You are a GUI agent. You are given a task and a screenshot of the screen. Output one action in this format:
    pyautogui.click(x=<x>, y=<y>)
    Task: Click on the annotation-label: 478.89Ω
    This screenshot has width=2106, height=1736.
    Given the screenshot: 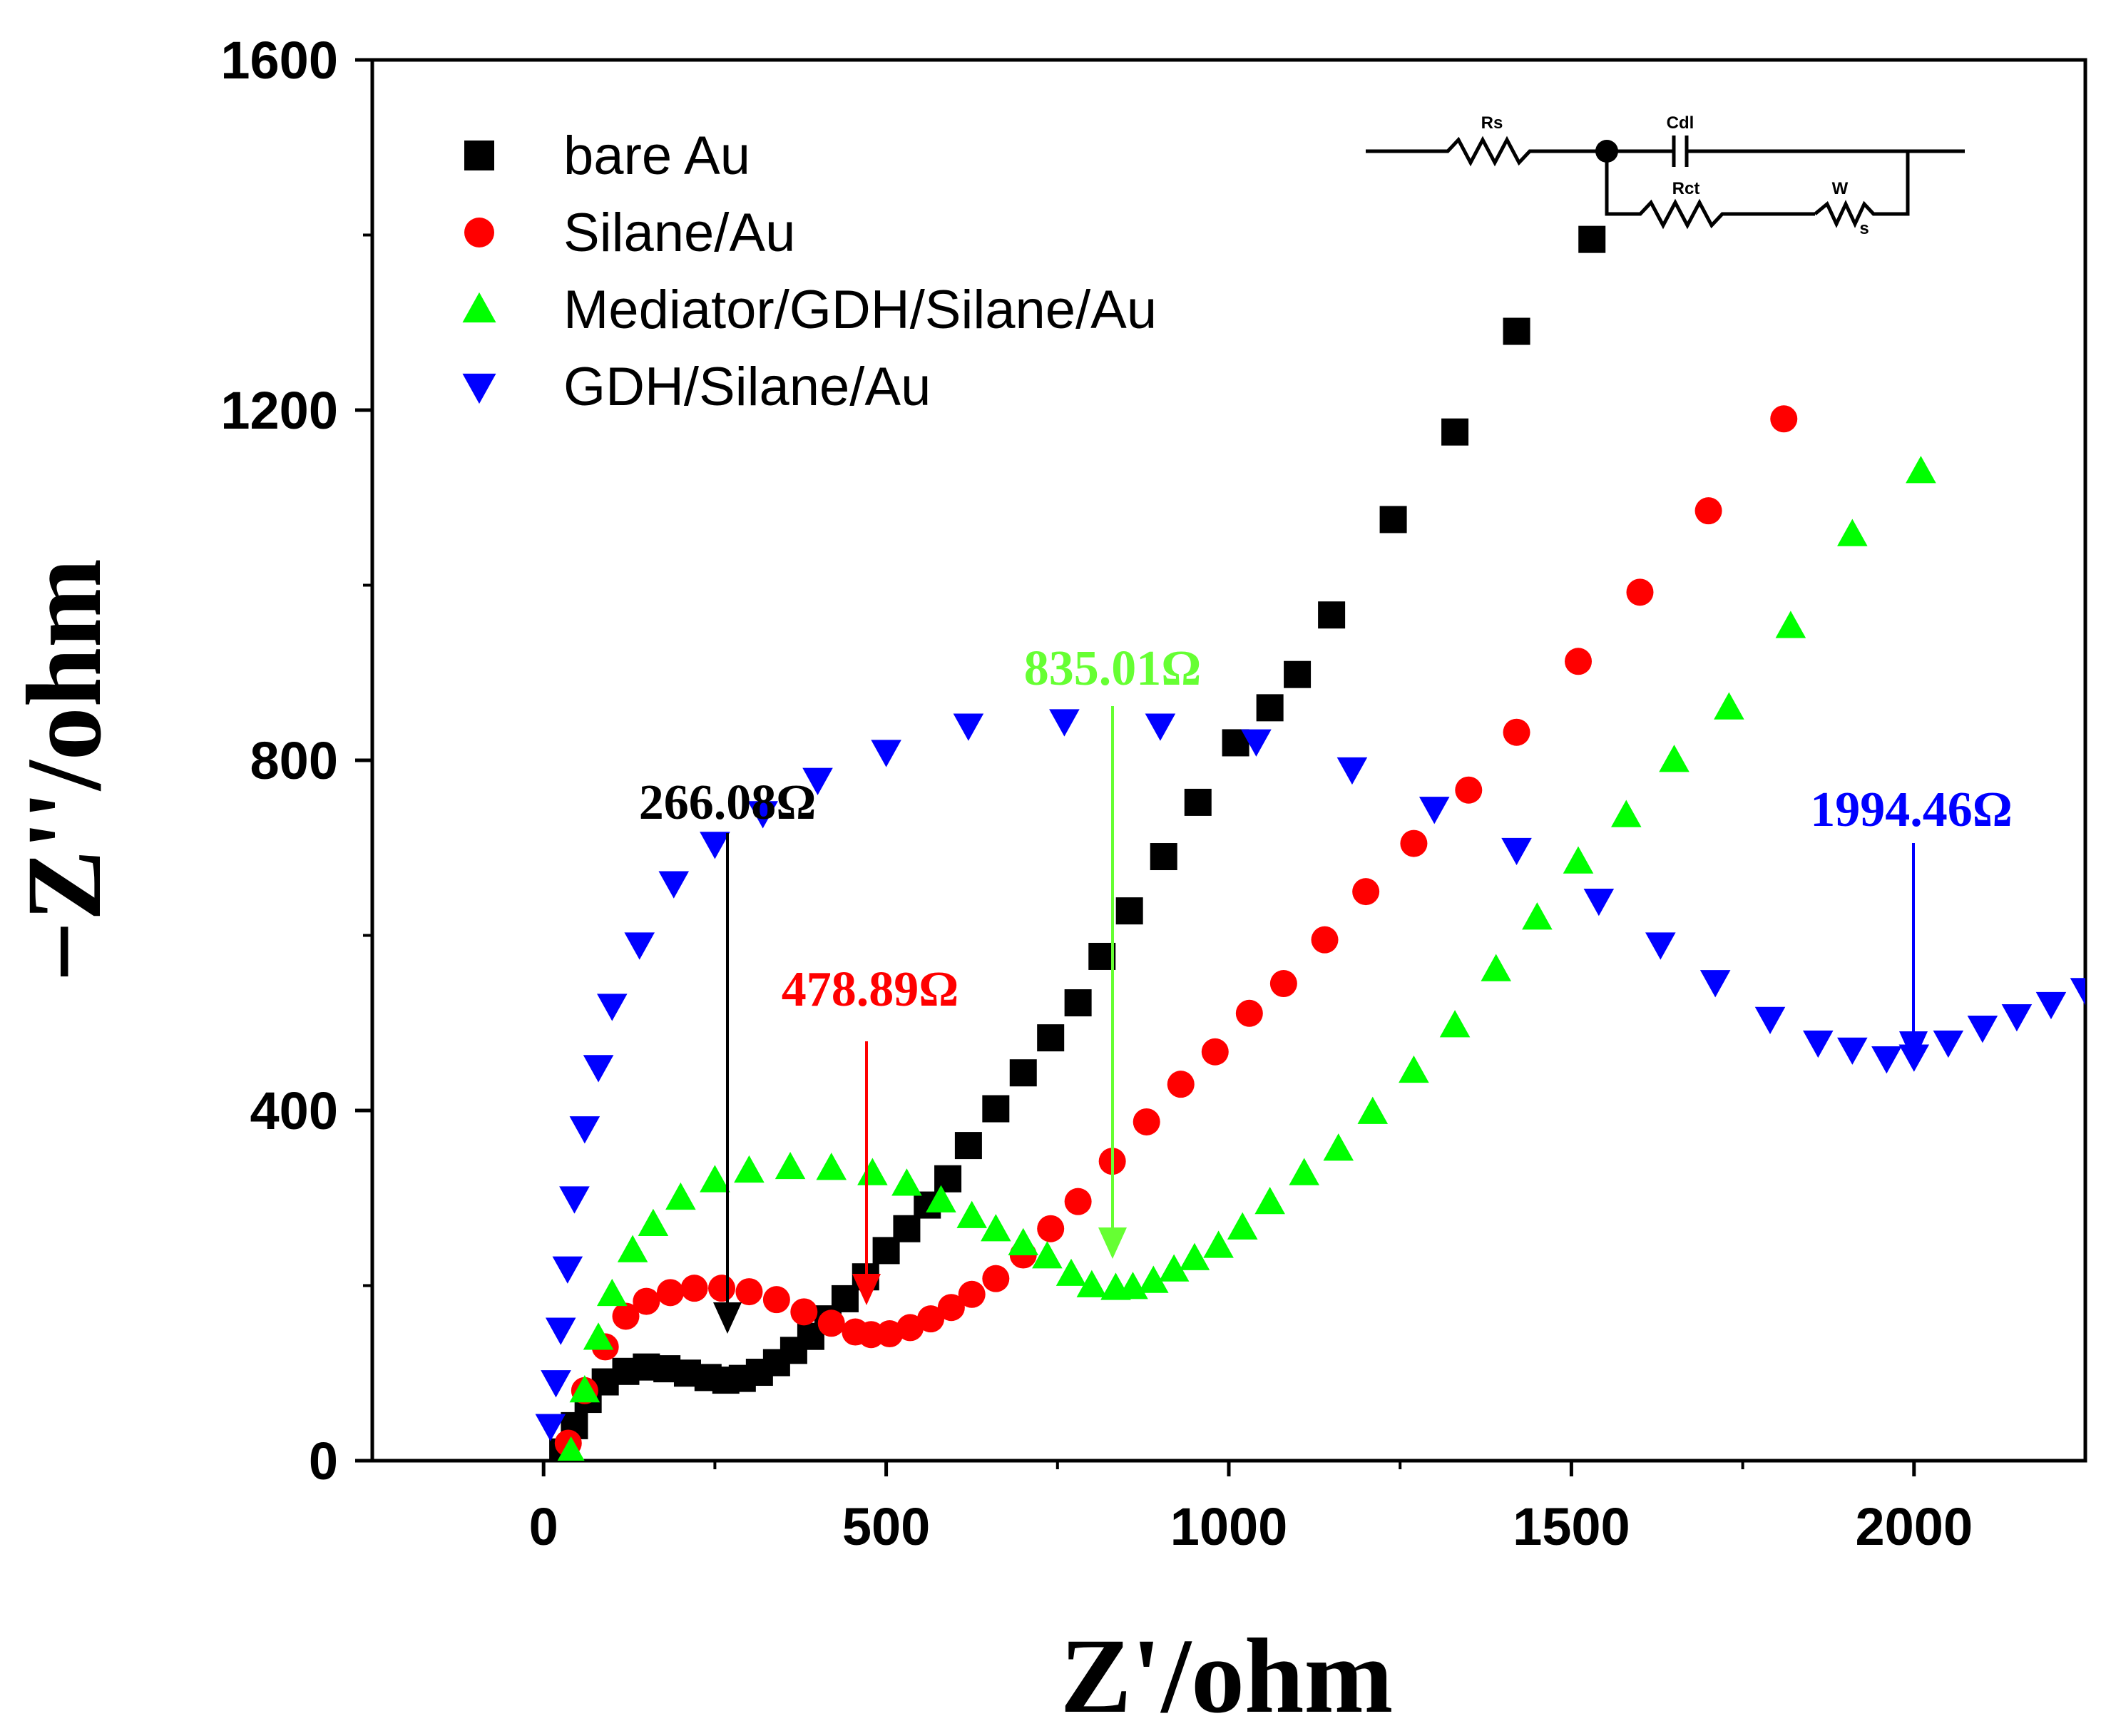 What is the action you would take?
    pyautogui.click(x=870, y=989)
    